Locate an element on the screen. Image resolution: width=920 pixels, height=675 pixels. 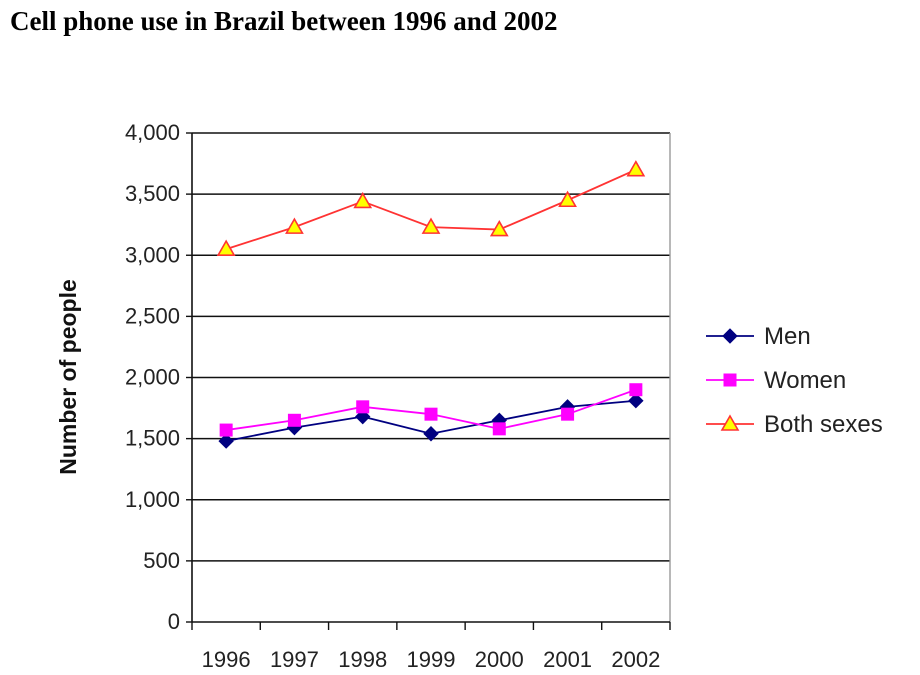
legend: Men Women Both sexes is located at coordinates (794, 380).